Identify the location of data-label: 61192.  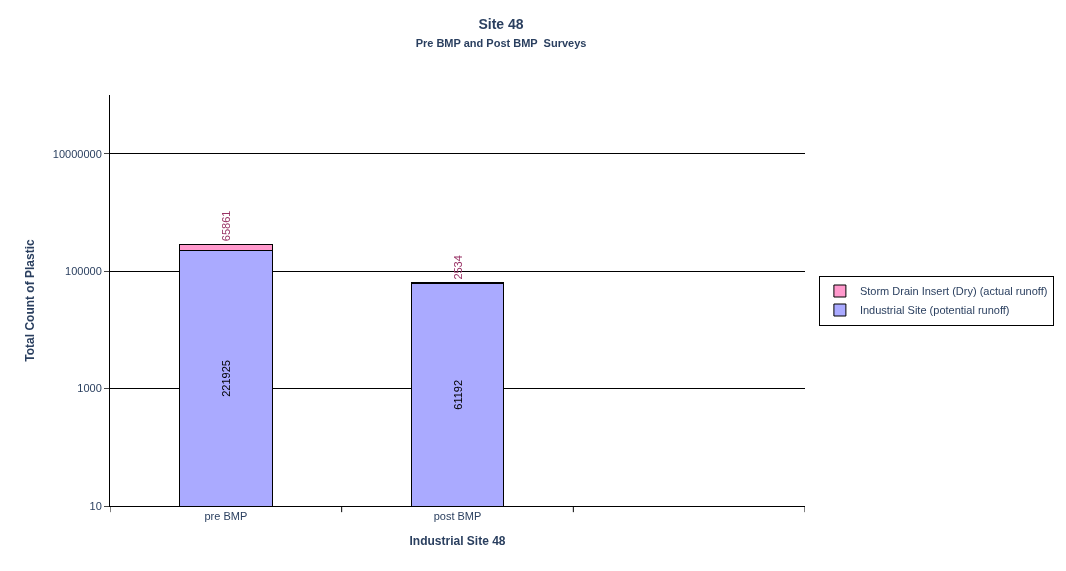
(457, 394).